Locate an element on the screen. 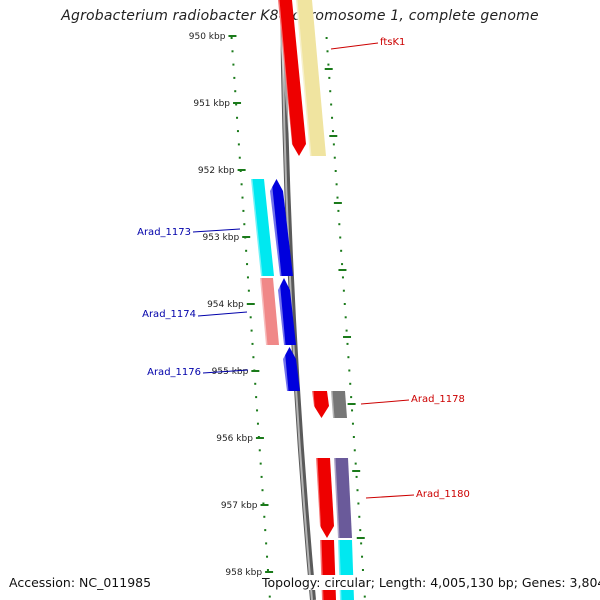 The width and height of the screenshot is (600, 600). gene-ftsK1 is located at coordinates (291, 78).